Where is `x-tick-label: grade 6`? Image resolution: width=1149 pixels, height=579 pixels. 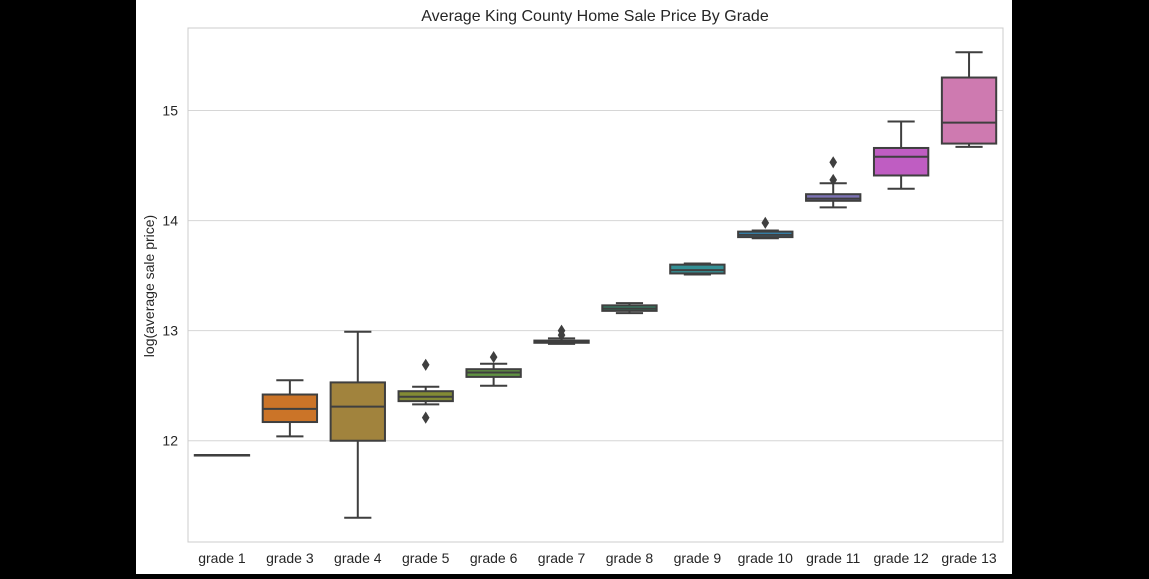 x-tick-label: grade 6 is located at coordinates (494, 558).